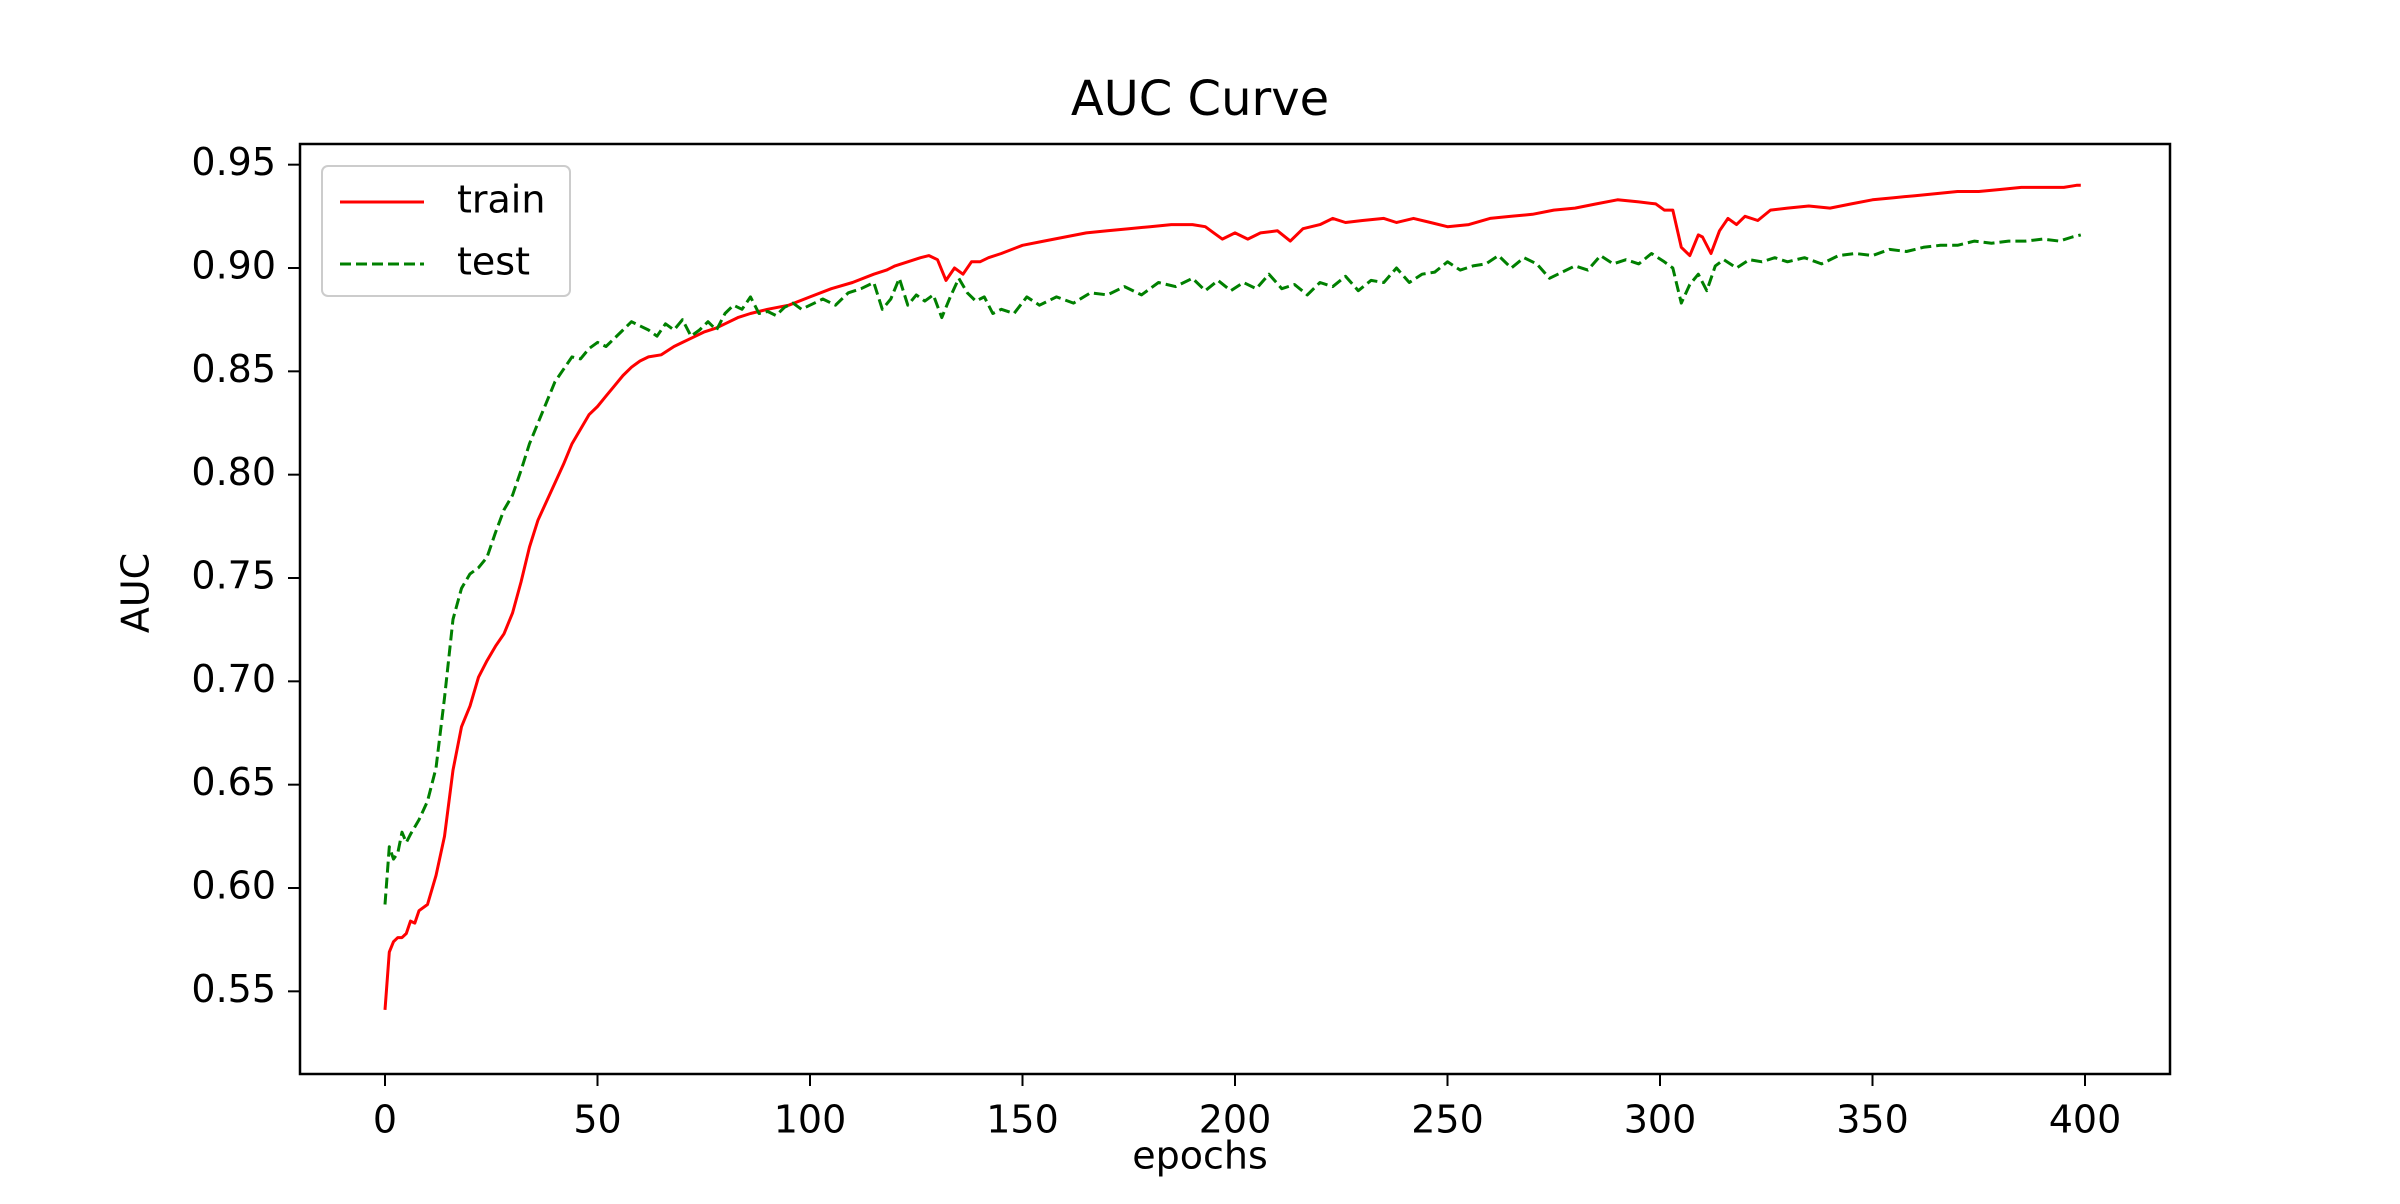  What do you see at coordinates (136, 593) in the screenshot?
I see `y-axis-label: AUC` at bounding box center [136, 593].